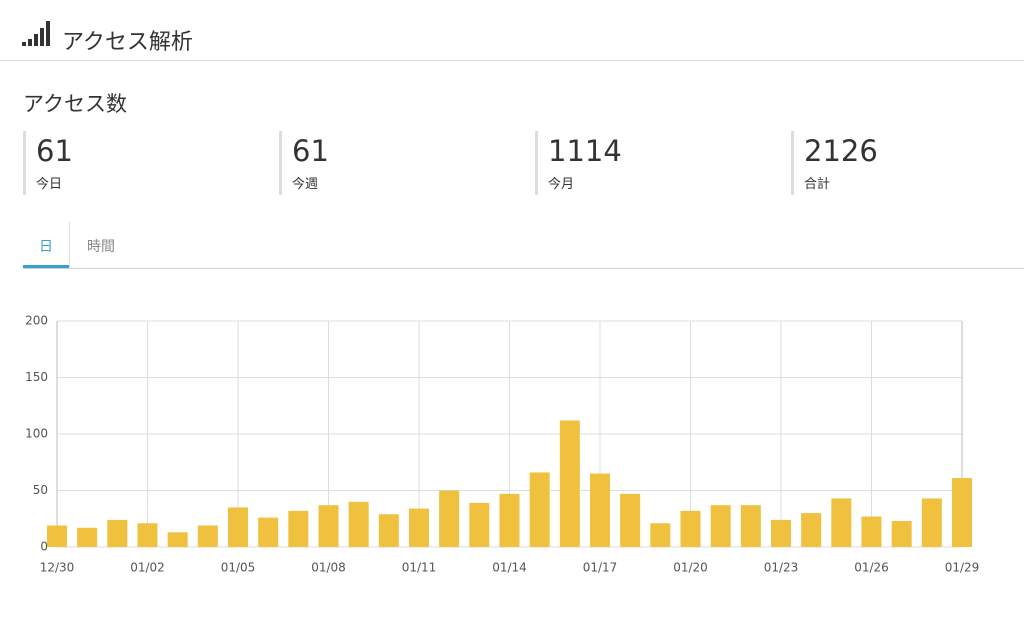  What do you see at coordinates (962, 568) in the screenshot?
I see `x-tick-label: 01/29` at bounding box center [962, 568].